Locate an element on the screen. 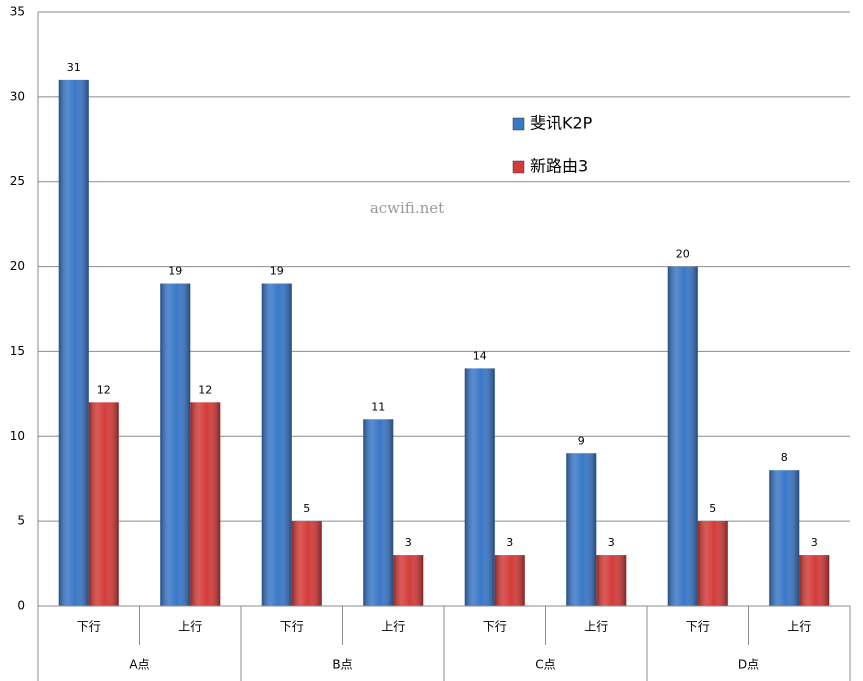 This screenshot has width=863, height=681. legend-label: 新路由3 is located at coordinates (559, 166).